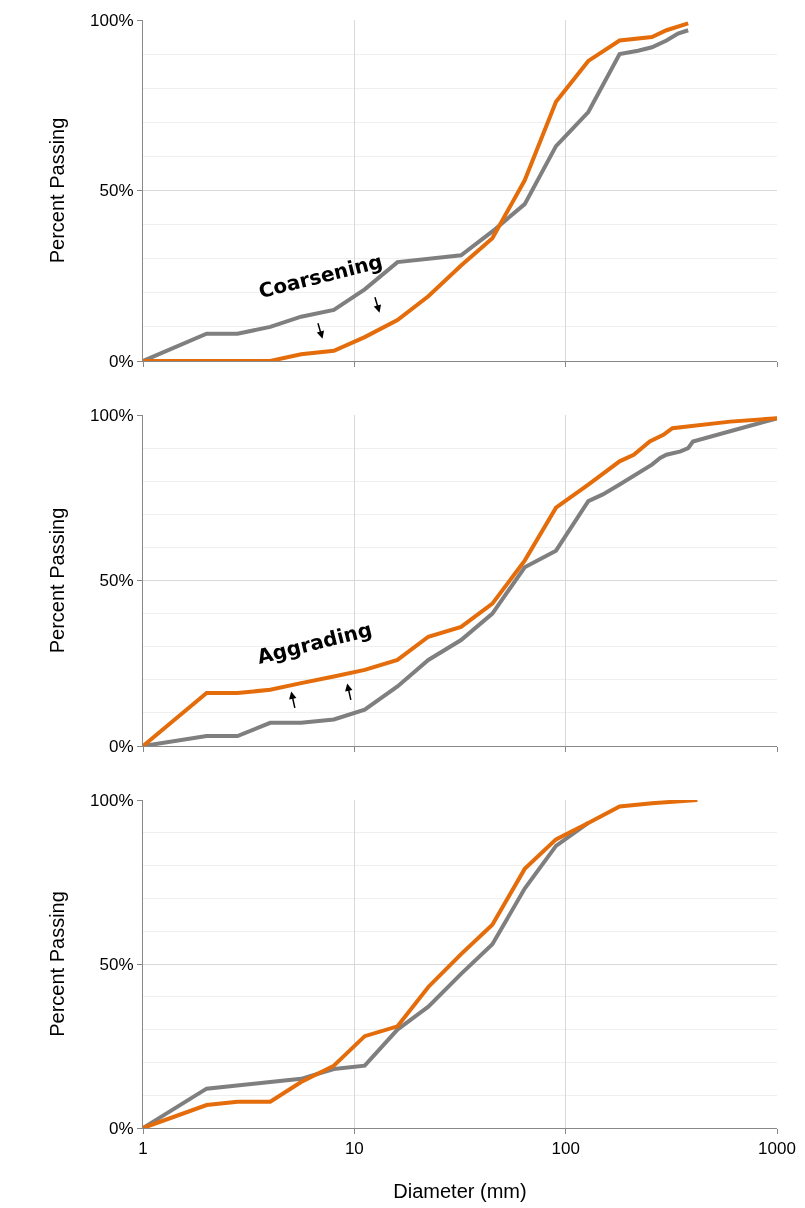  I want to click on x-tick-label: 10, so click(354, 1149).